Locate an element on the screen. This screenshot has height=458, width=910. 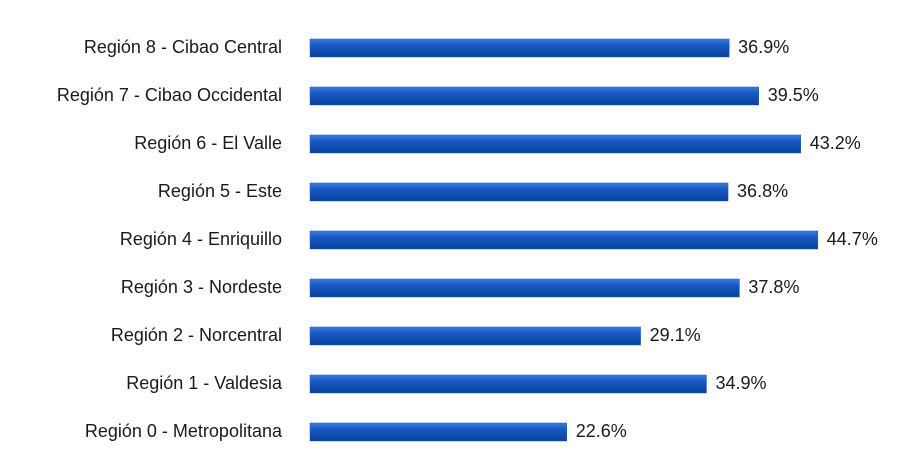
value-label: 37.8% is located at coordinates (773, 287).